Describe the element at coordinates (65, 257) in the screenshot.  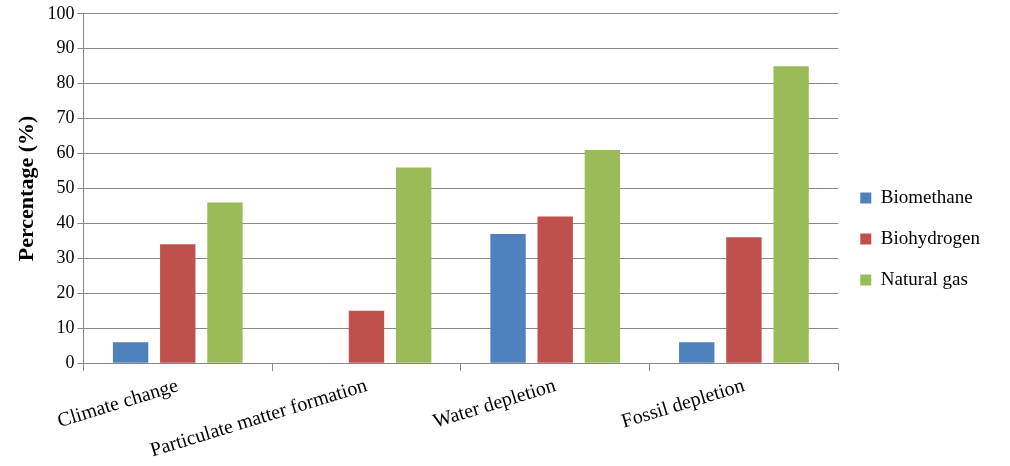
I see `y-tick-label: 30` at that location.